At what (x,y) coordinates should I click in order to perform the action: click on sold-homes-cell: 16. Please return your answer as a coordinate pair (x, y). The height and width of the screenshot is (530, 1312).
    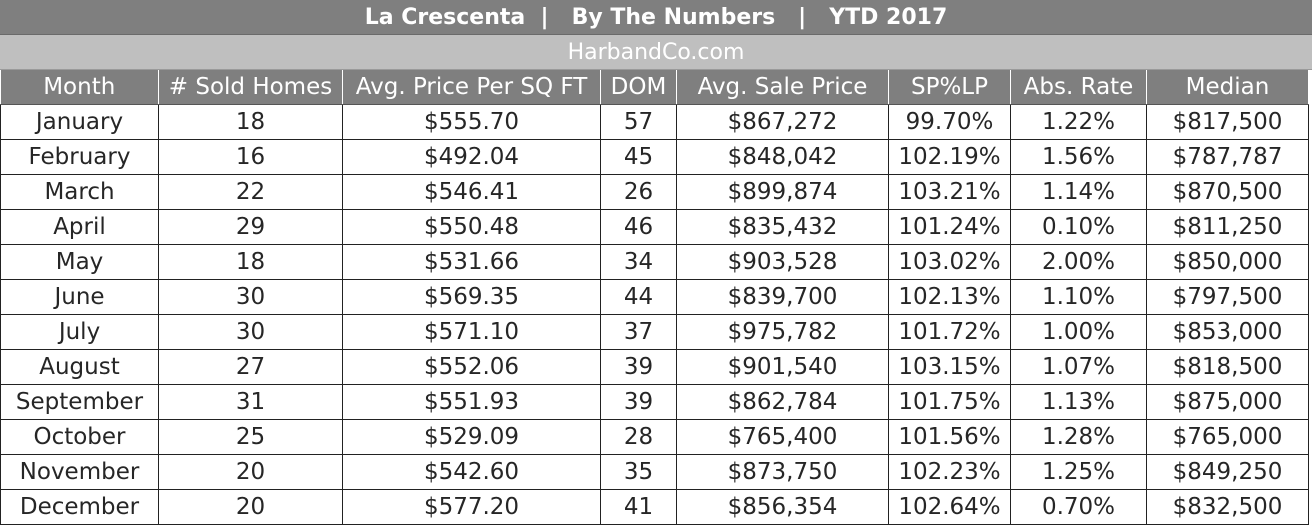
    Looking at the image, I should click on (250, 157).